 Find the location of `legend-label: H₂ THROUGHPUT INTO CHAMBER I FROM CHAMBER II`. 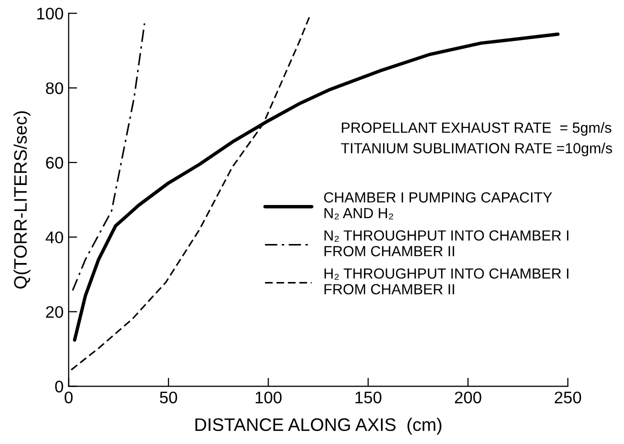

legend-label: H₂ THROUGHPUT INTO CHAMBER I FROM CHAMBER II is located at coordinates (446, 281).